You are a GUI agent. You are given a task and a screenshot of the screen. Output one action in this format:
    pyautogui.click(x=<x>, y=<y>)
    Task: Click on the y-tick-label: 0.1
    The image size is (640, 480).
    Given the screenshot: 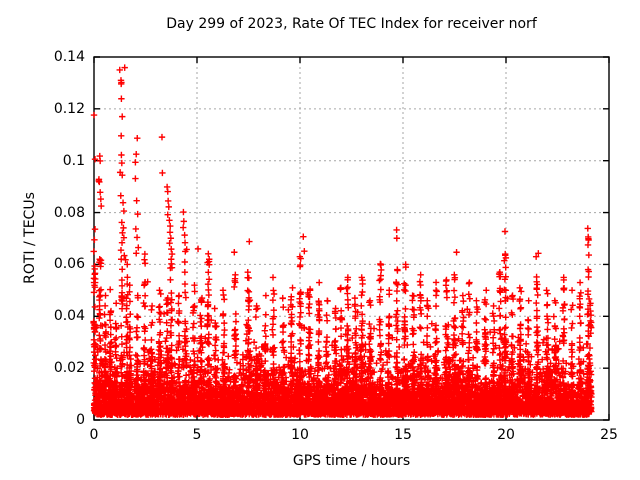 What is the action you would take?
    pyautogui.click(x=73, y=160)
    